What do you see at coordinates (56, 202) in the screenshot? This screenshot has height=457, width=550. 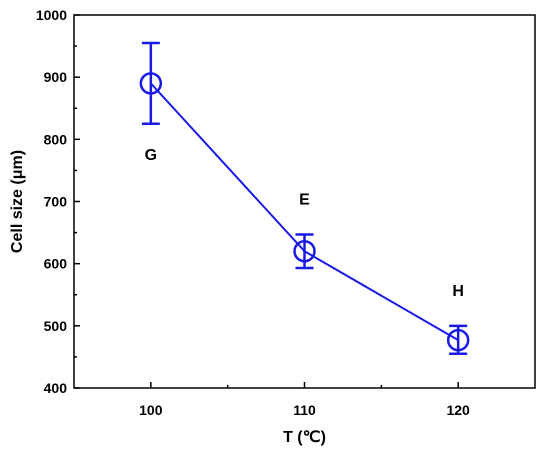 I see `y-tick-label: 700` at bounding box center [56, 202].